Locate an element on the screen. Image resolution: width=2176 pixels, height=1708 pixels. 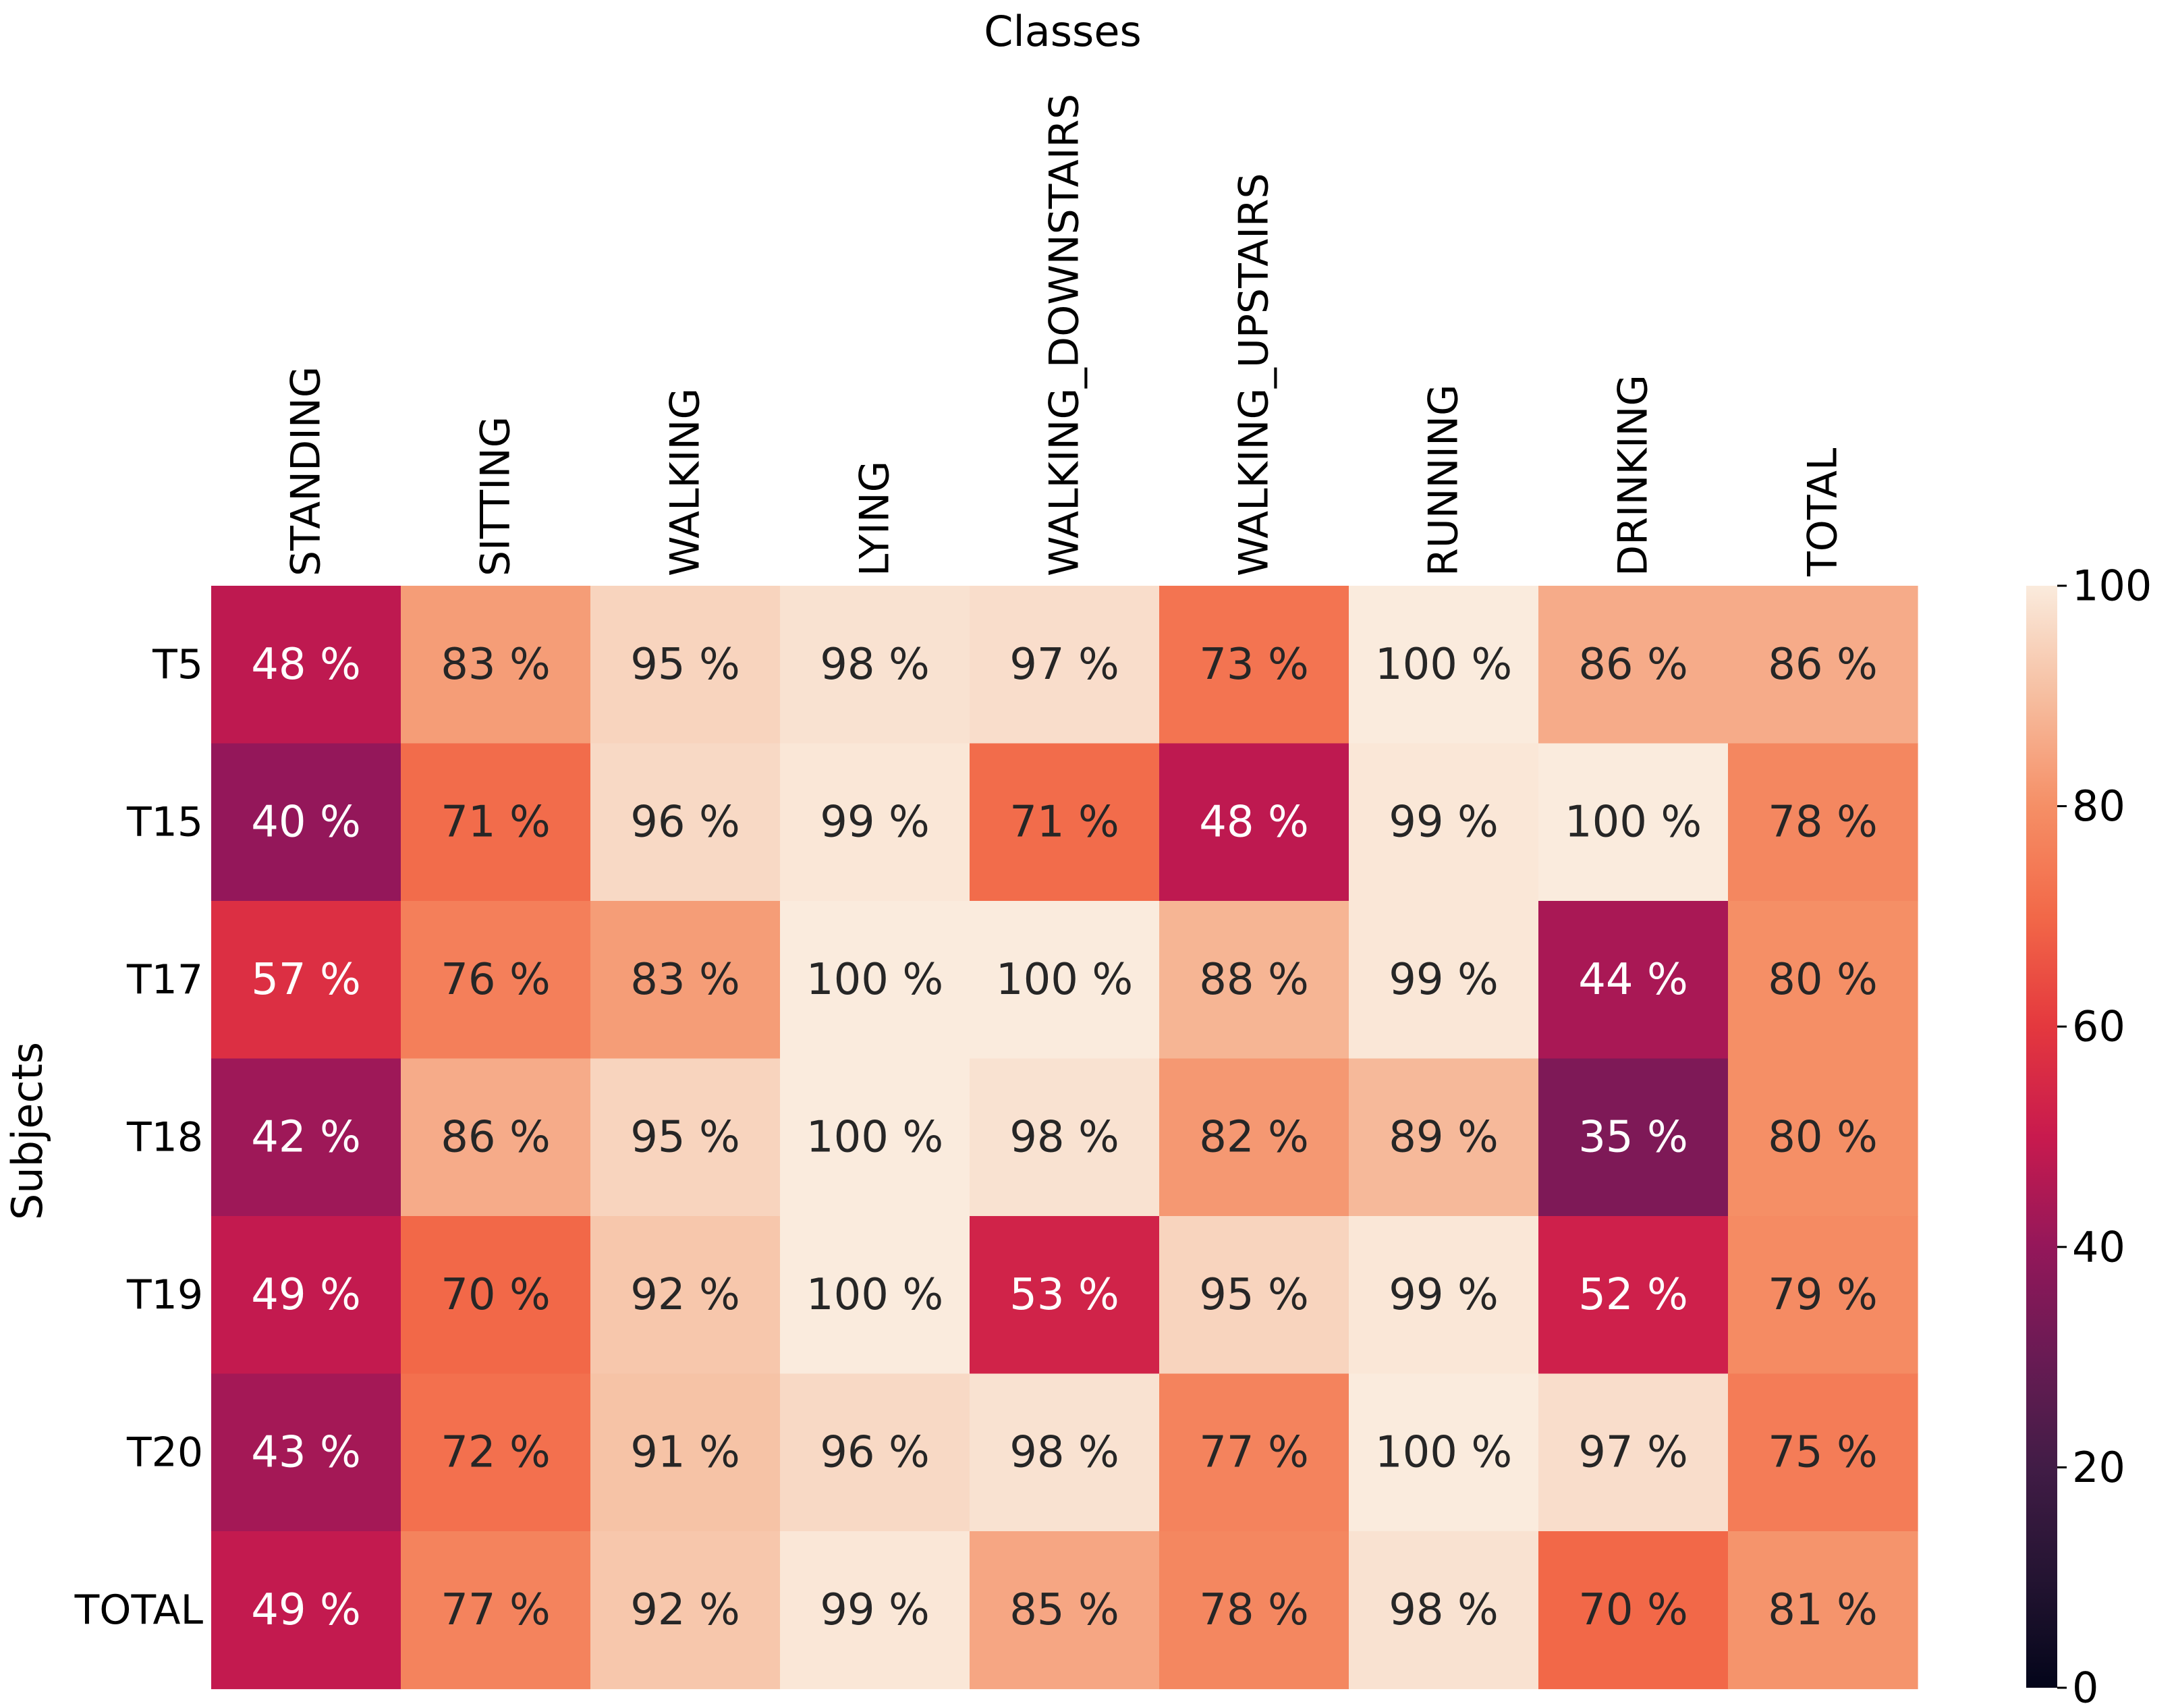
colorbar-tick-label: 80 is located at coordinates (2098, 806).